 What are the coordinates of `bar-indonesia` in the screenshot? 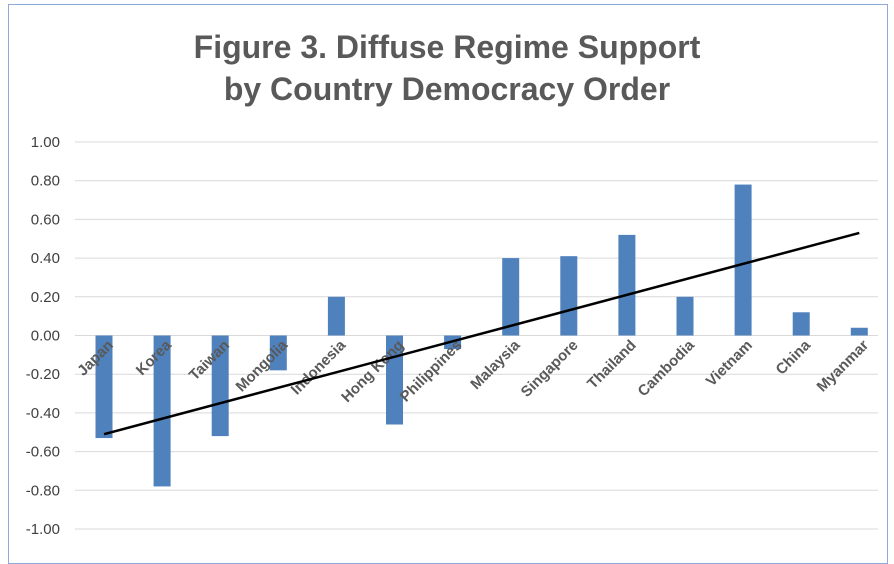 It's located at (336, 316).